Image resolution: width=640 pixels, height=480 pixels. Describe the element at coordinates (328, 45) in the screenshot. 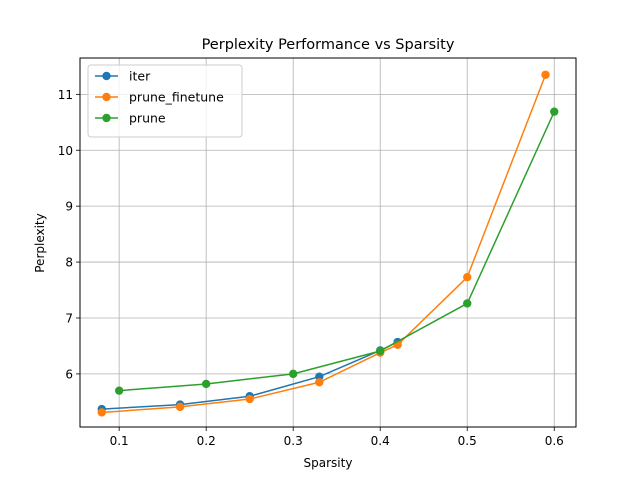

I see `chart-title: Perplexity Performance vs Sparsity` at that location.